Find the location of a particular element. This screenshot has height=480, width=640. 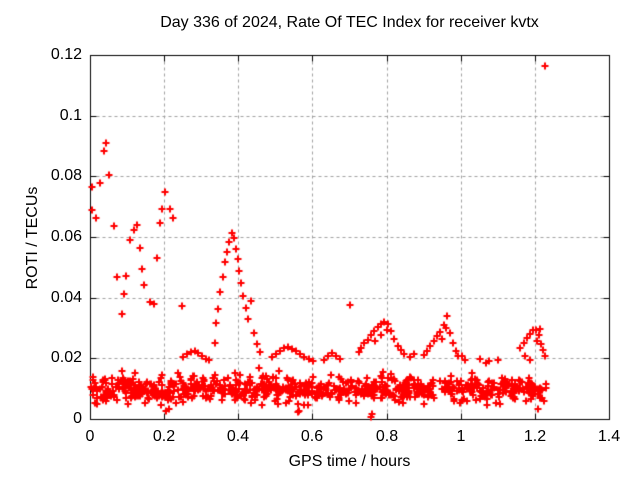

y-tick-label: 0 is located at coordinates (77, 418).